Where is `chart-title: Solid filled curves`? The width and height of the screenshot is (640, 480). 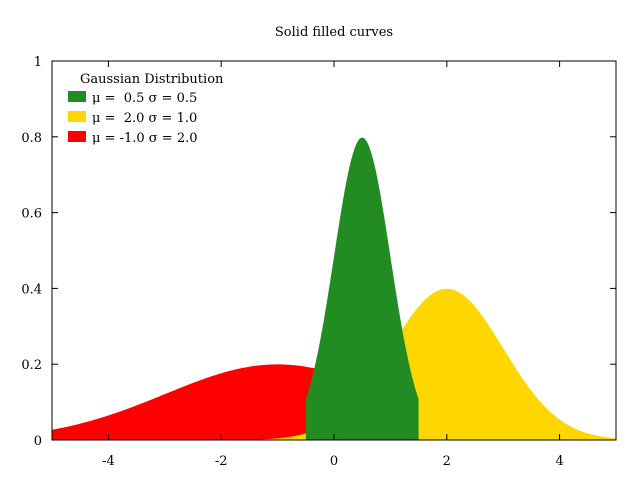 chart-title: Solid filled curves is located at coordinates (334, 32).